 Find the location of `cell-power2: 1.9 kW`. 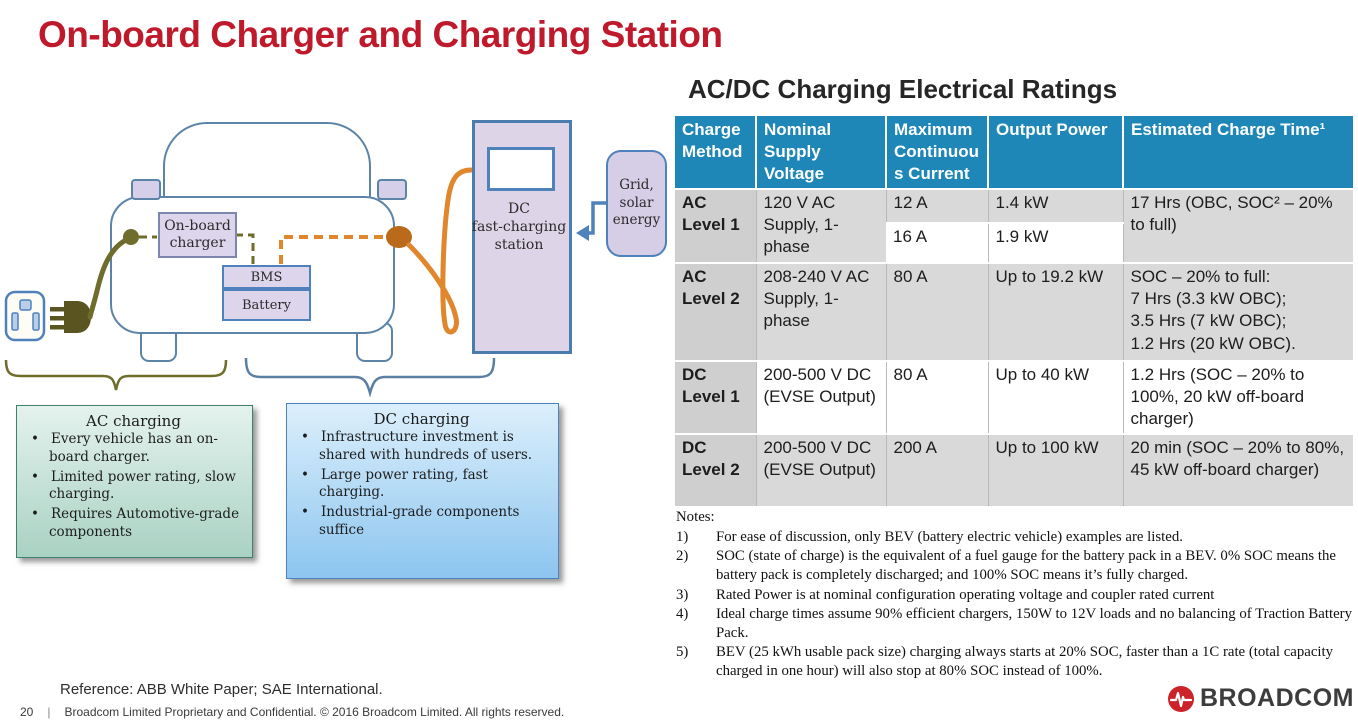

cell-power2: 1.9 kW is located at coordinates (1055, 243).